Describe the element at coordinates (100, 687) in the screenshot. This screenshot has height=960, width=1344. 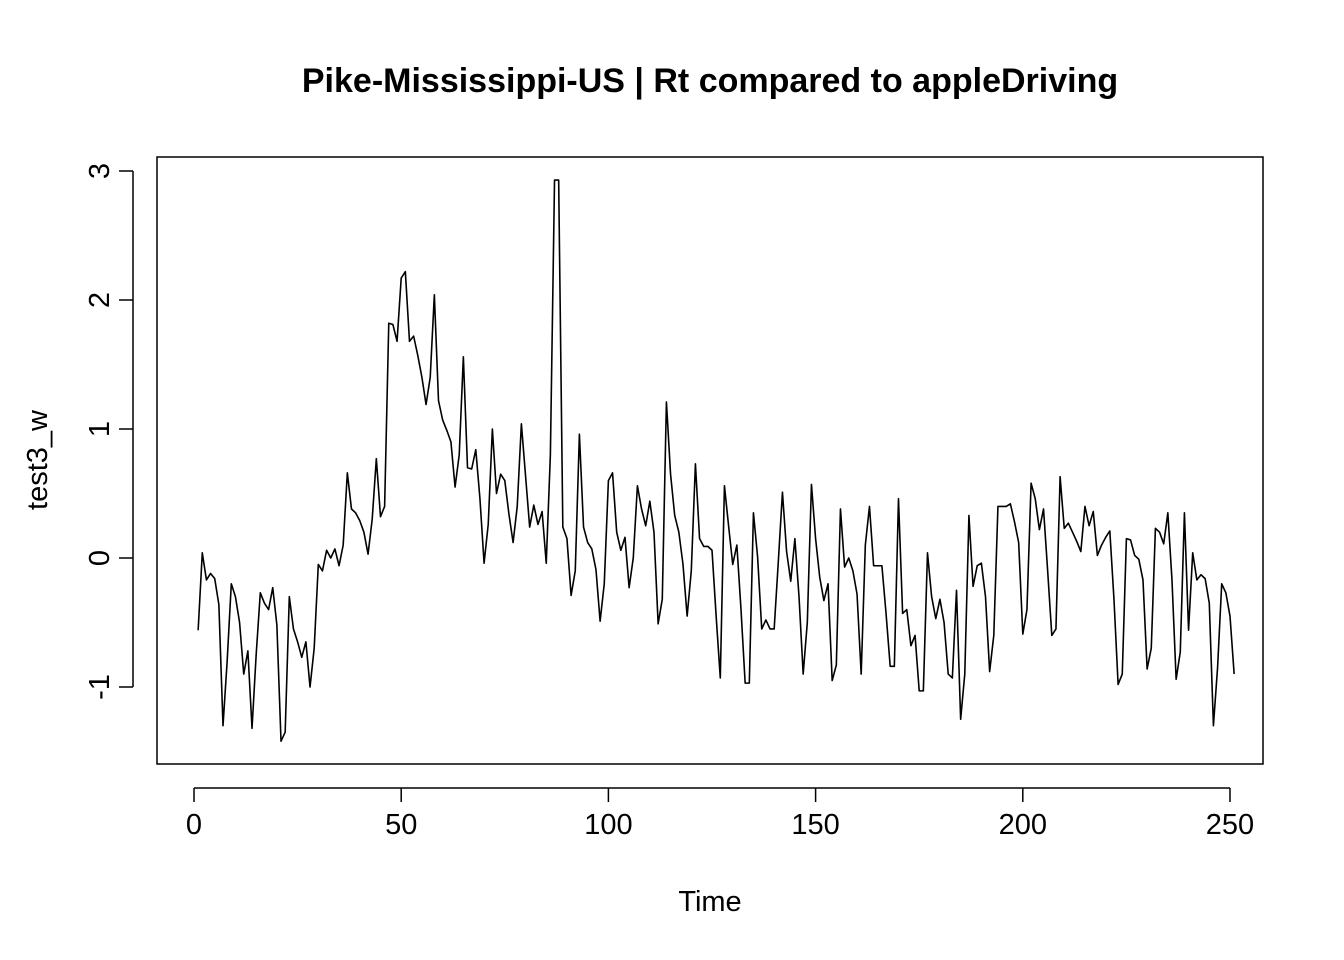
I see `y-tick-label: -1` at that location.